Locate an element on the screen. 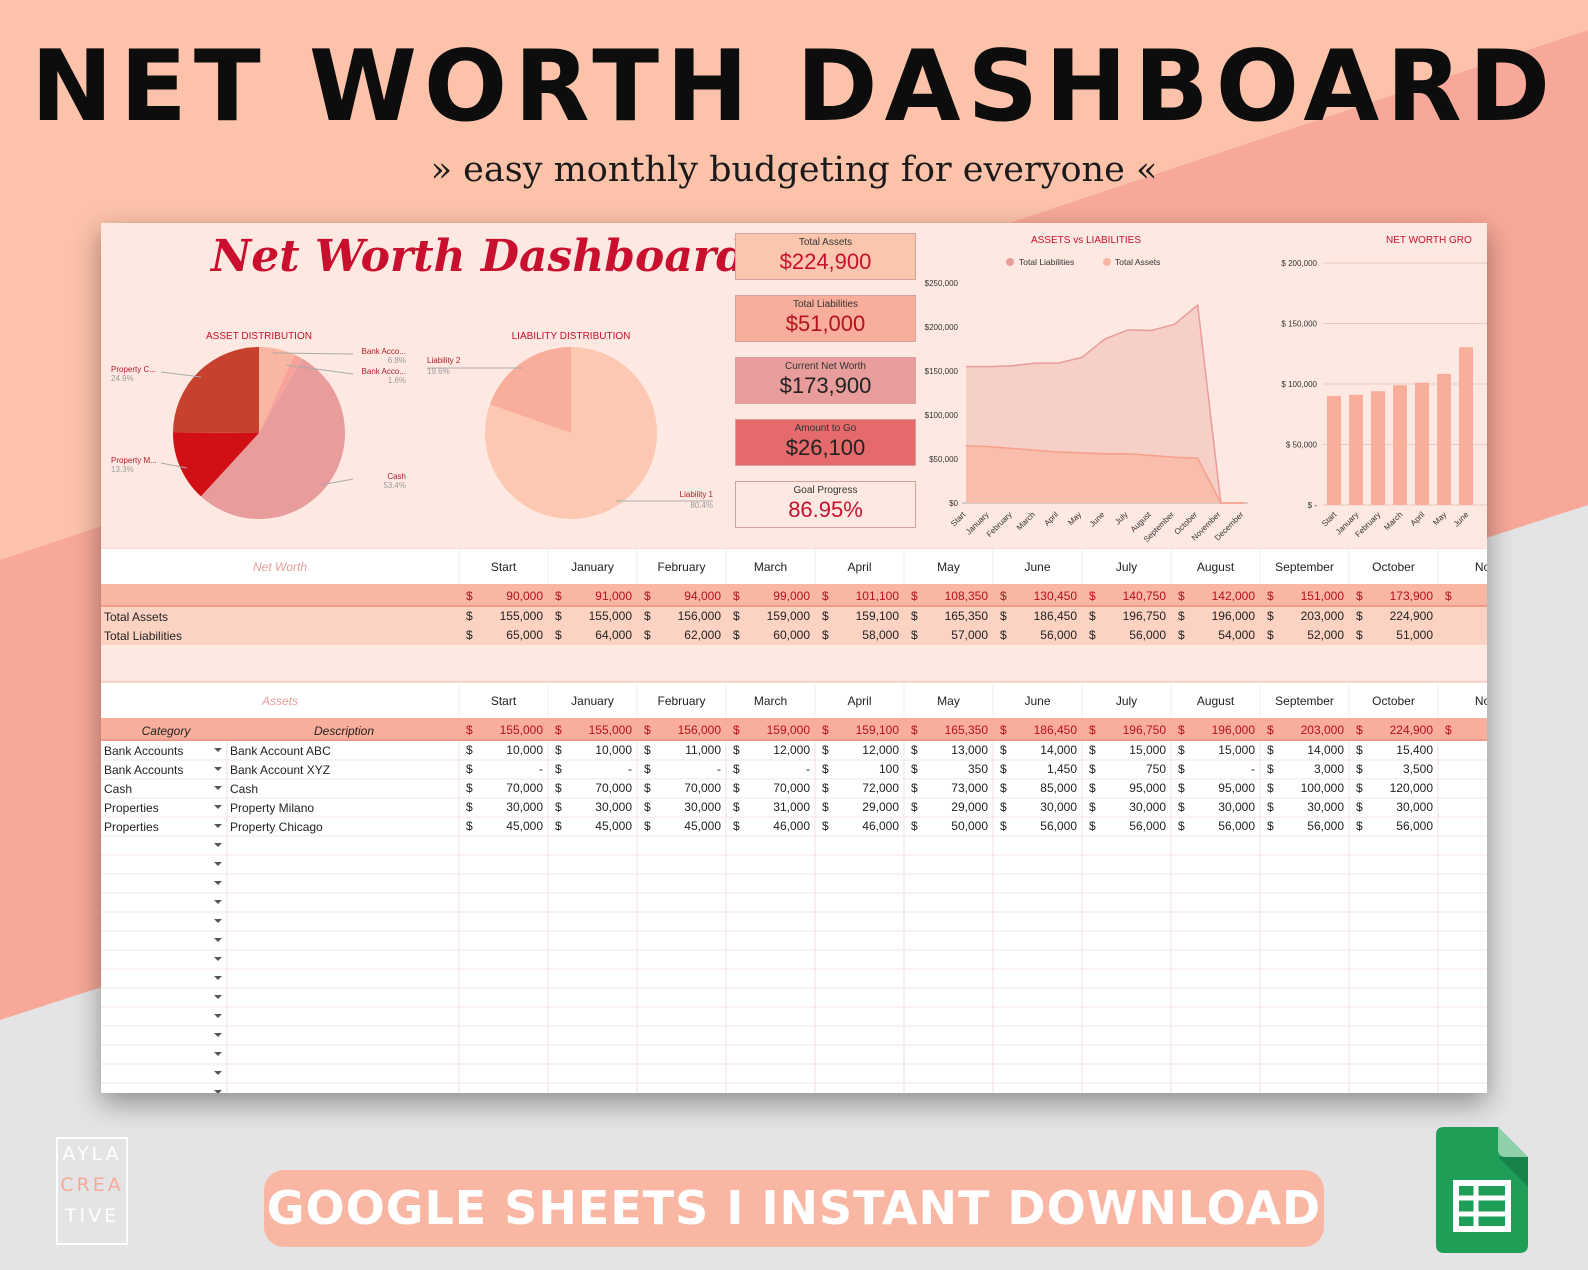 The image size is (1588, 1270). money-cell: 85,000 is located at coordinates (1058, 788).